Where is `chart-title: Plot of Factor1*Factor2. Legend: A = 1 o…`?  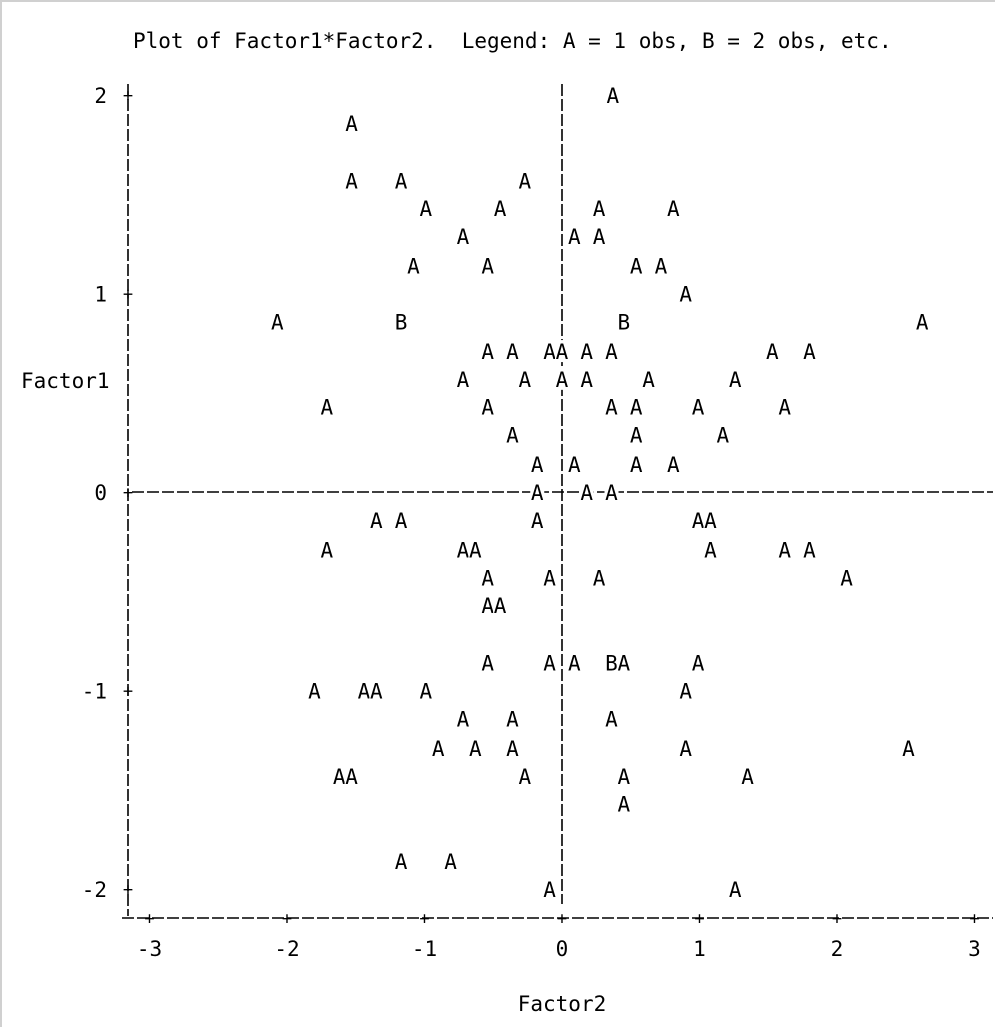
chart-title: Plot of Factor1*Factor2. Legend: A = 1 o… is located at coordinates (512, 41).